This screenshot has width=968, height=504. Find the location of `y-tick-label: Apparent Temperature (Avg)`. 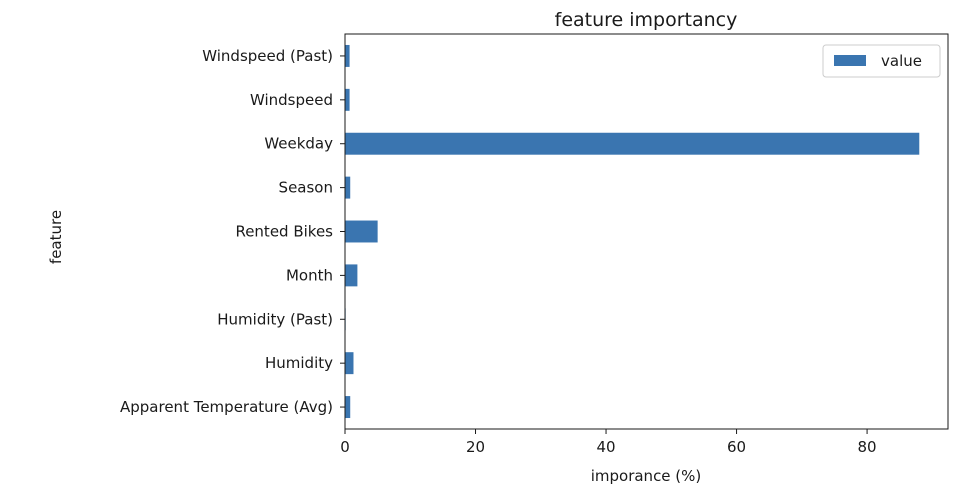

y-tick-label: Apparent Temperature (Avg) is located at coordinates (226, 407).